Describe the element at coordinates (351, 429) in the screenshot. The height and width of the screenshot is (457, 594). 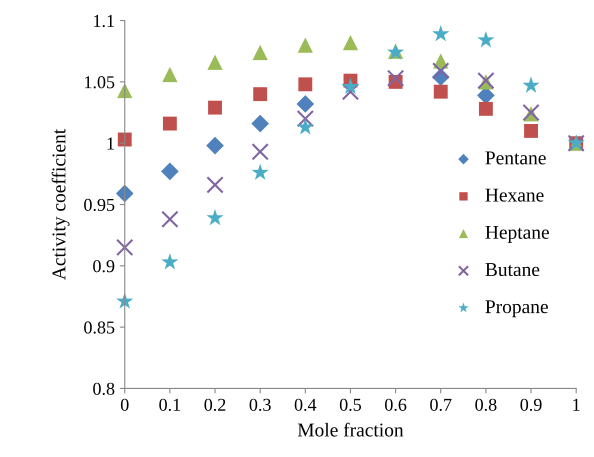
I see `x-axis-title: Mole fraction` at that location.